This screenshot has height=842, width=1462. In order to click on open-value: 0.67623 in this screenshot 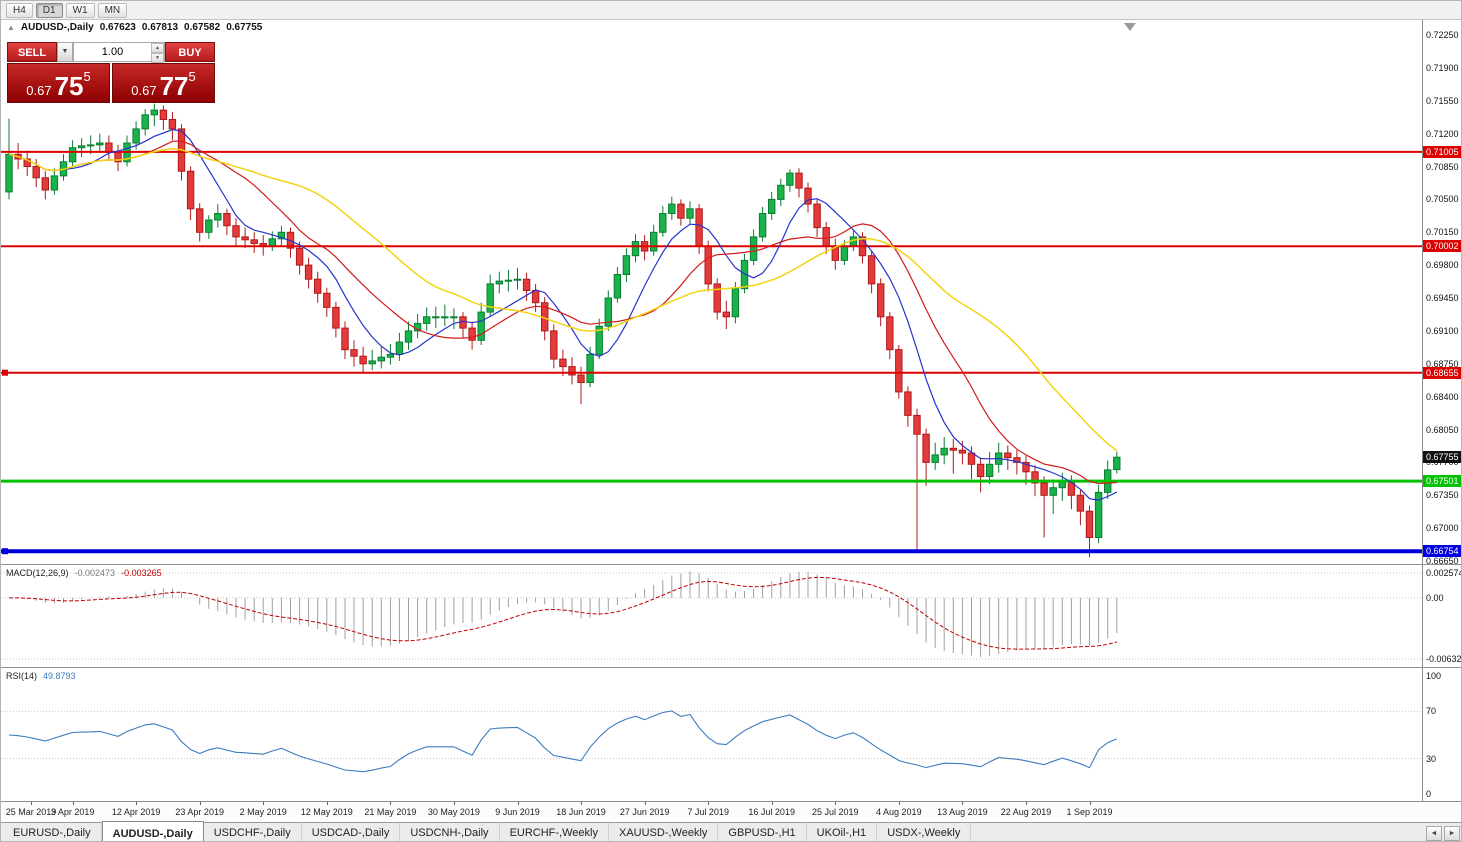, I will do `click(117, 27)`.